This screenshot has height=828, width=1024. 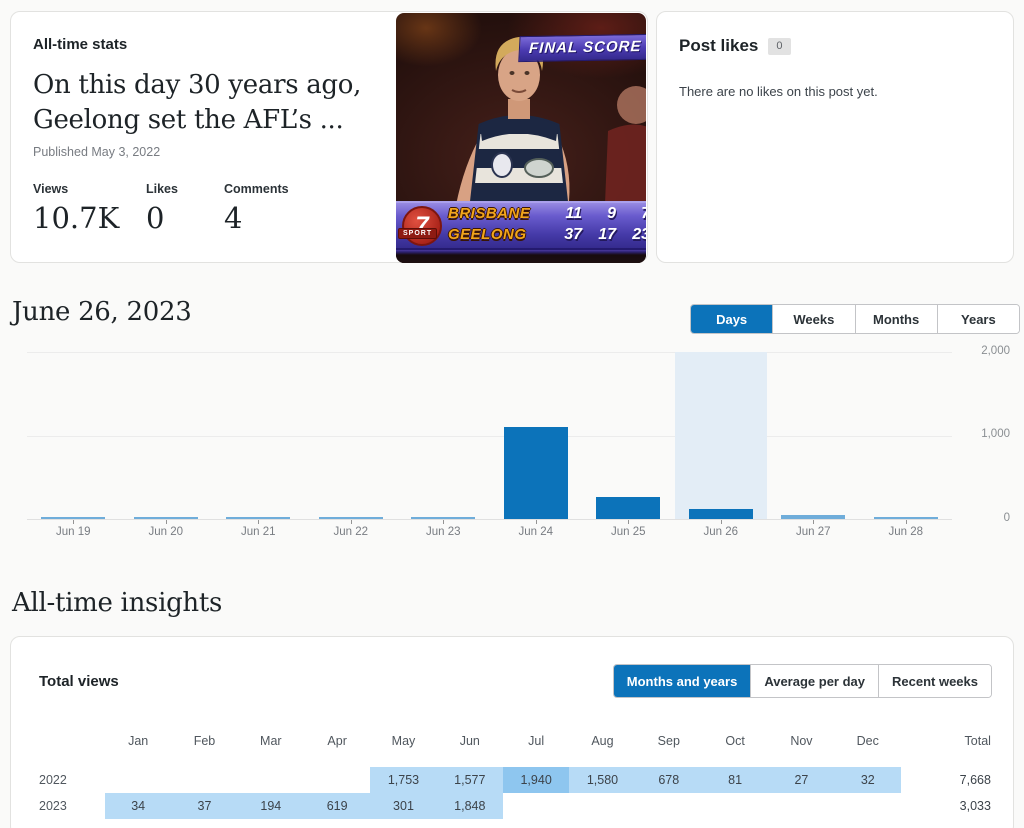 I want to click on views-cell: 1,580, so click(x=602, y=780).